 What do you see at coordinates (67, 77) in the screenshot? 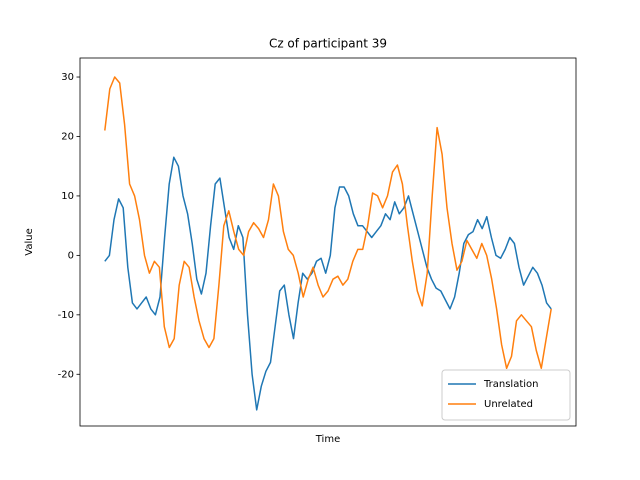
I see `y-tick-label: 30` at bounding box center [67, 77].